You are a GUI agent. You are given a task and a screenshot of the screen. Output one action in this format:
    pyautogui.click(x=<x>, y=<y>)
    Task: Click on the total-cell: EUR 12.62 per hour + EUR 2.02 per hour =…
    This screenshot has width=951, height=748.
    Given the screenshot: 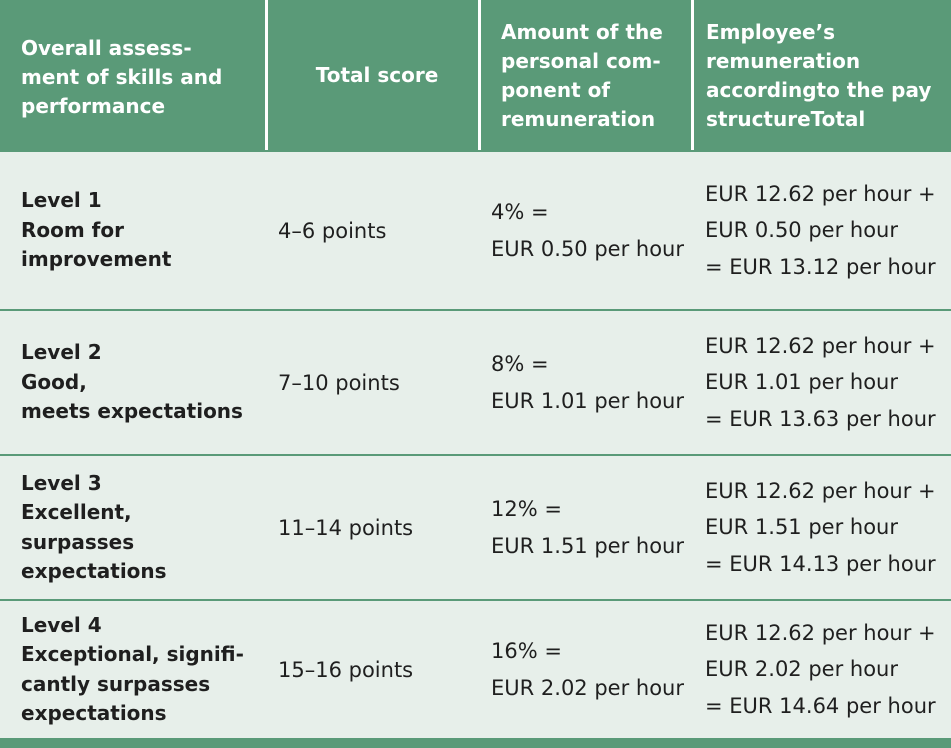 What is the action you would take?
    pyautogui.click(x=820, y=669)
    